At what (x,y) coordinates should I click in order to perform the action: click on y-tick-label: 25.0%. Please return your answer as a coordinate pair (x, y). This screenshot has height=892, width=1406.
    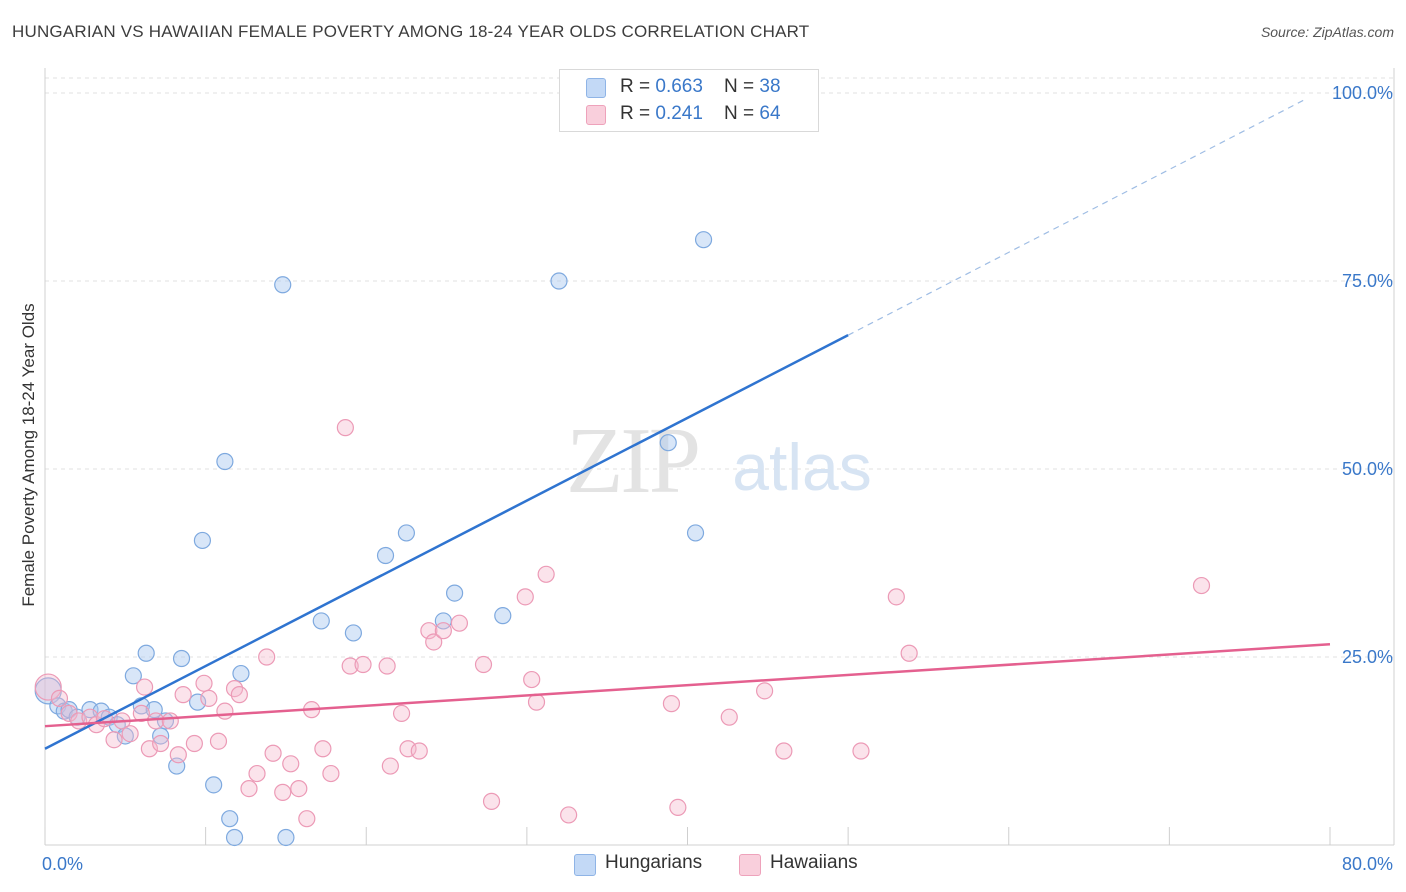
    Looking at the image, I should click on (1367, 657).